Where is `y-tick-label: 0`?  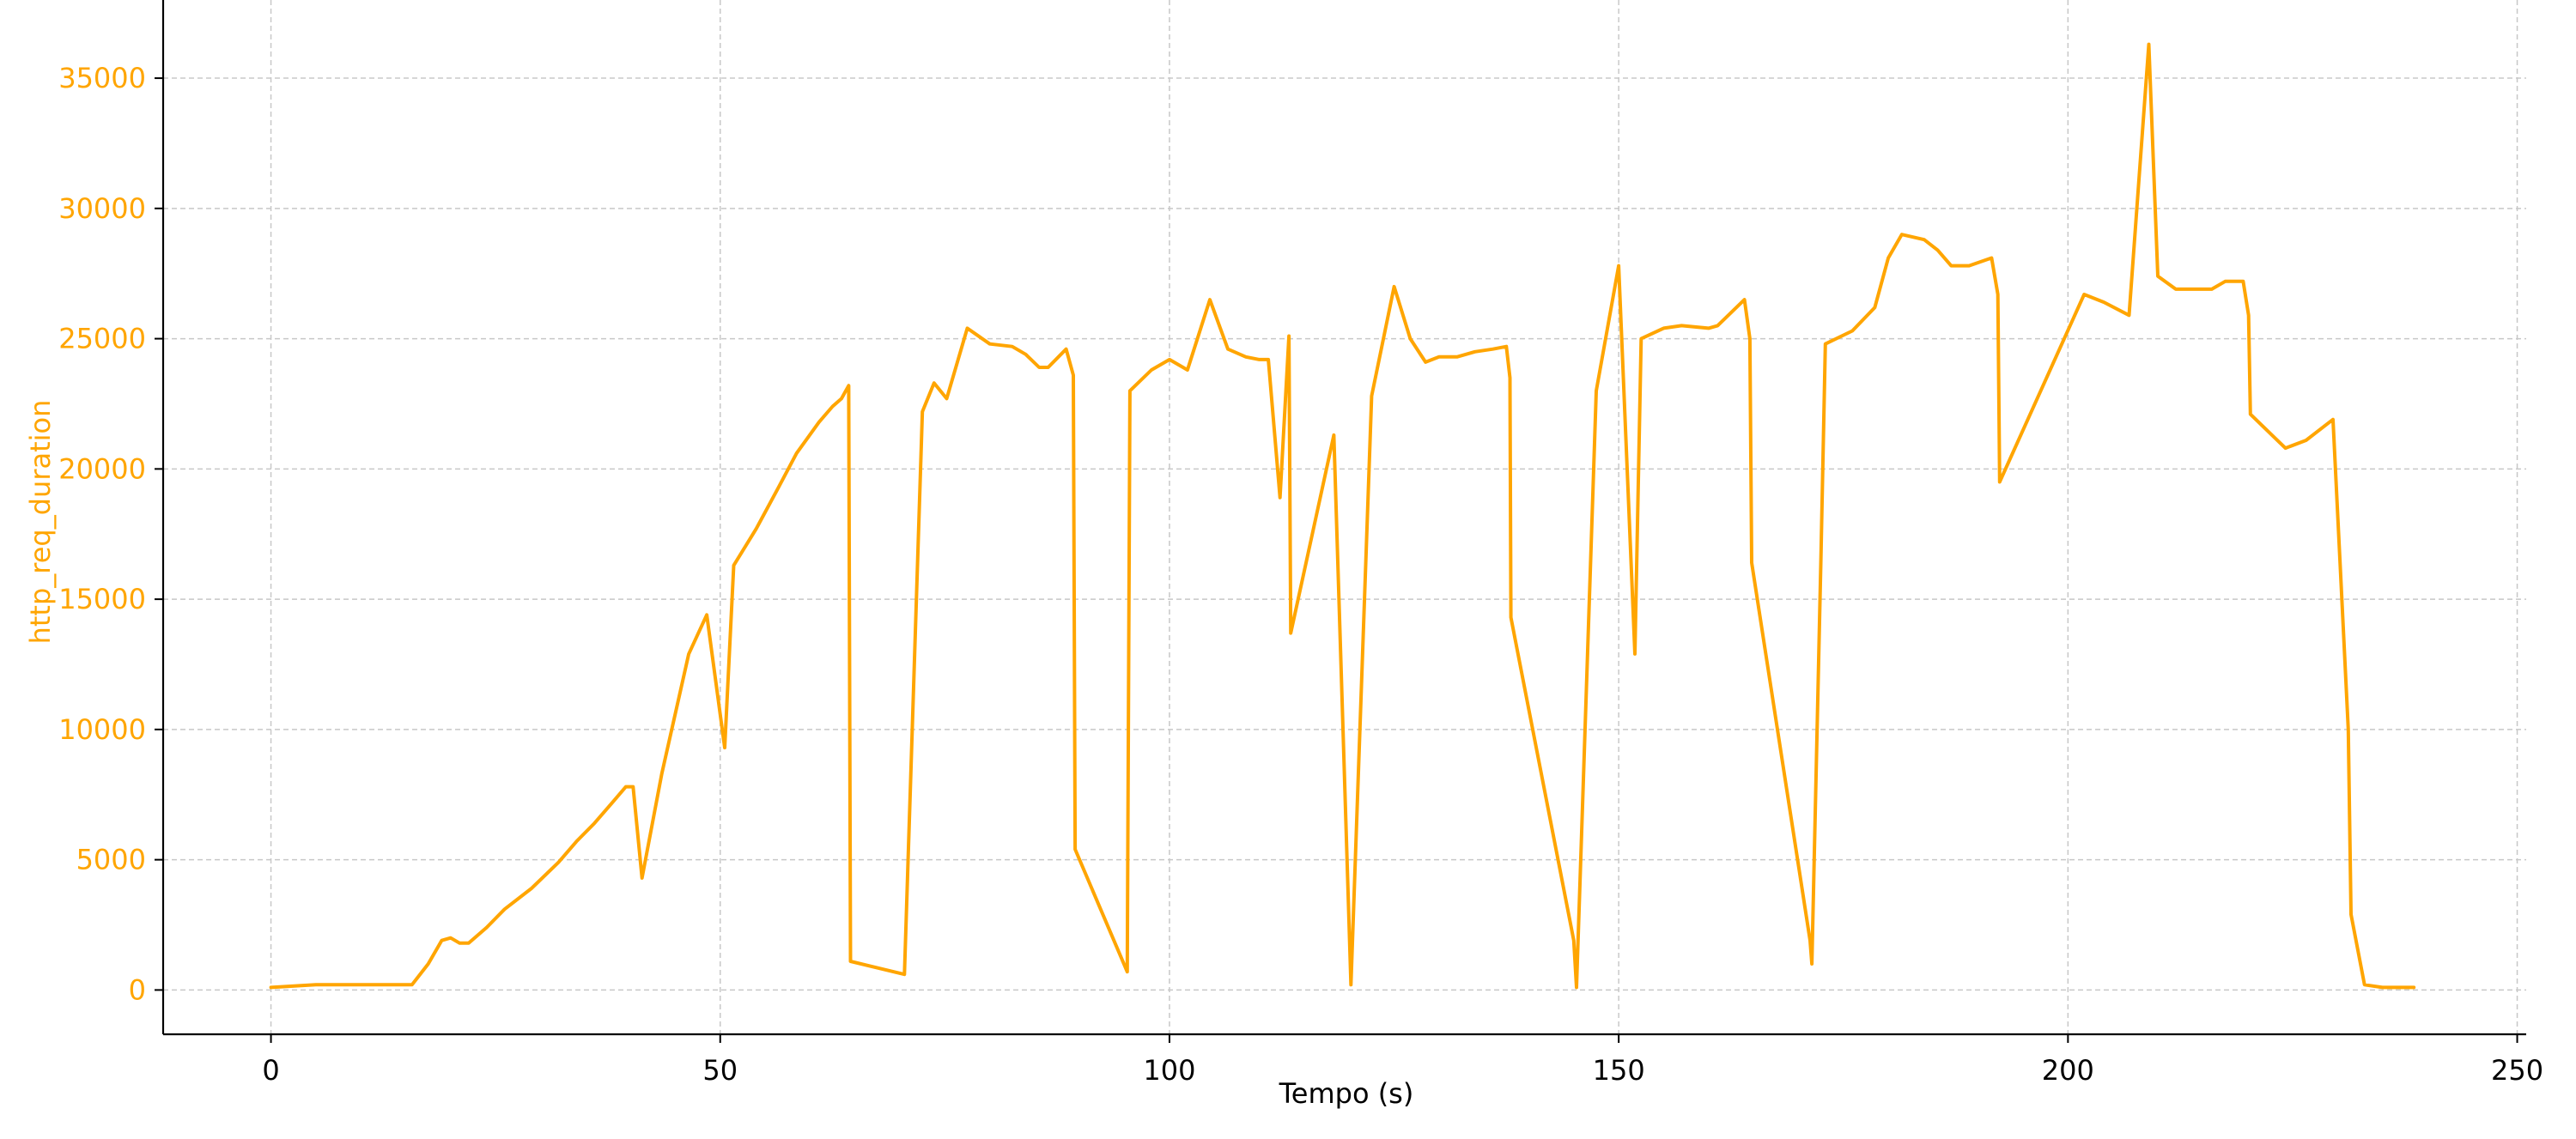 y-tick-label: 0 is located at coordinates (137, 990).